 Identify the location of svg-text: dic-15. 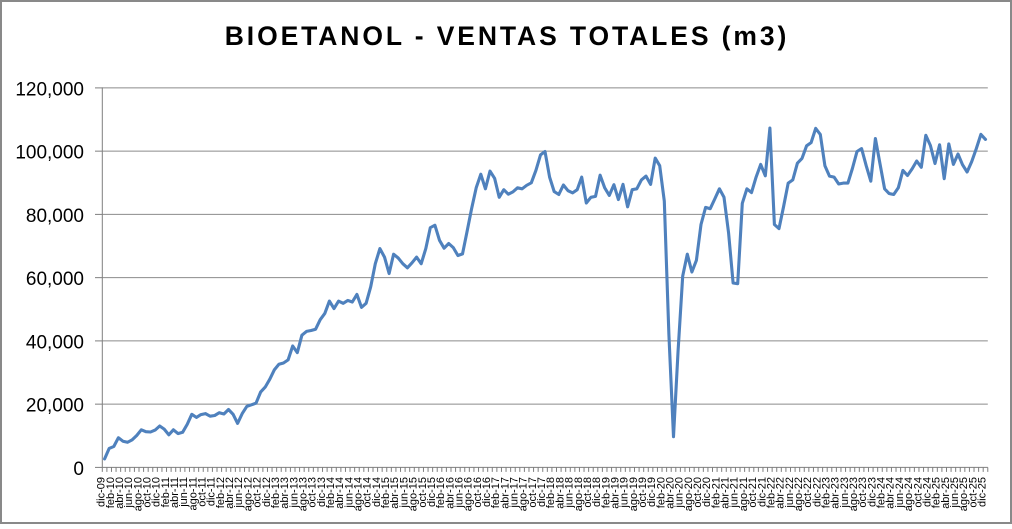
(432, 492).